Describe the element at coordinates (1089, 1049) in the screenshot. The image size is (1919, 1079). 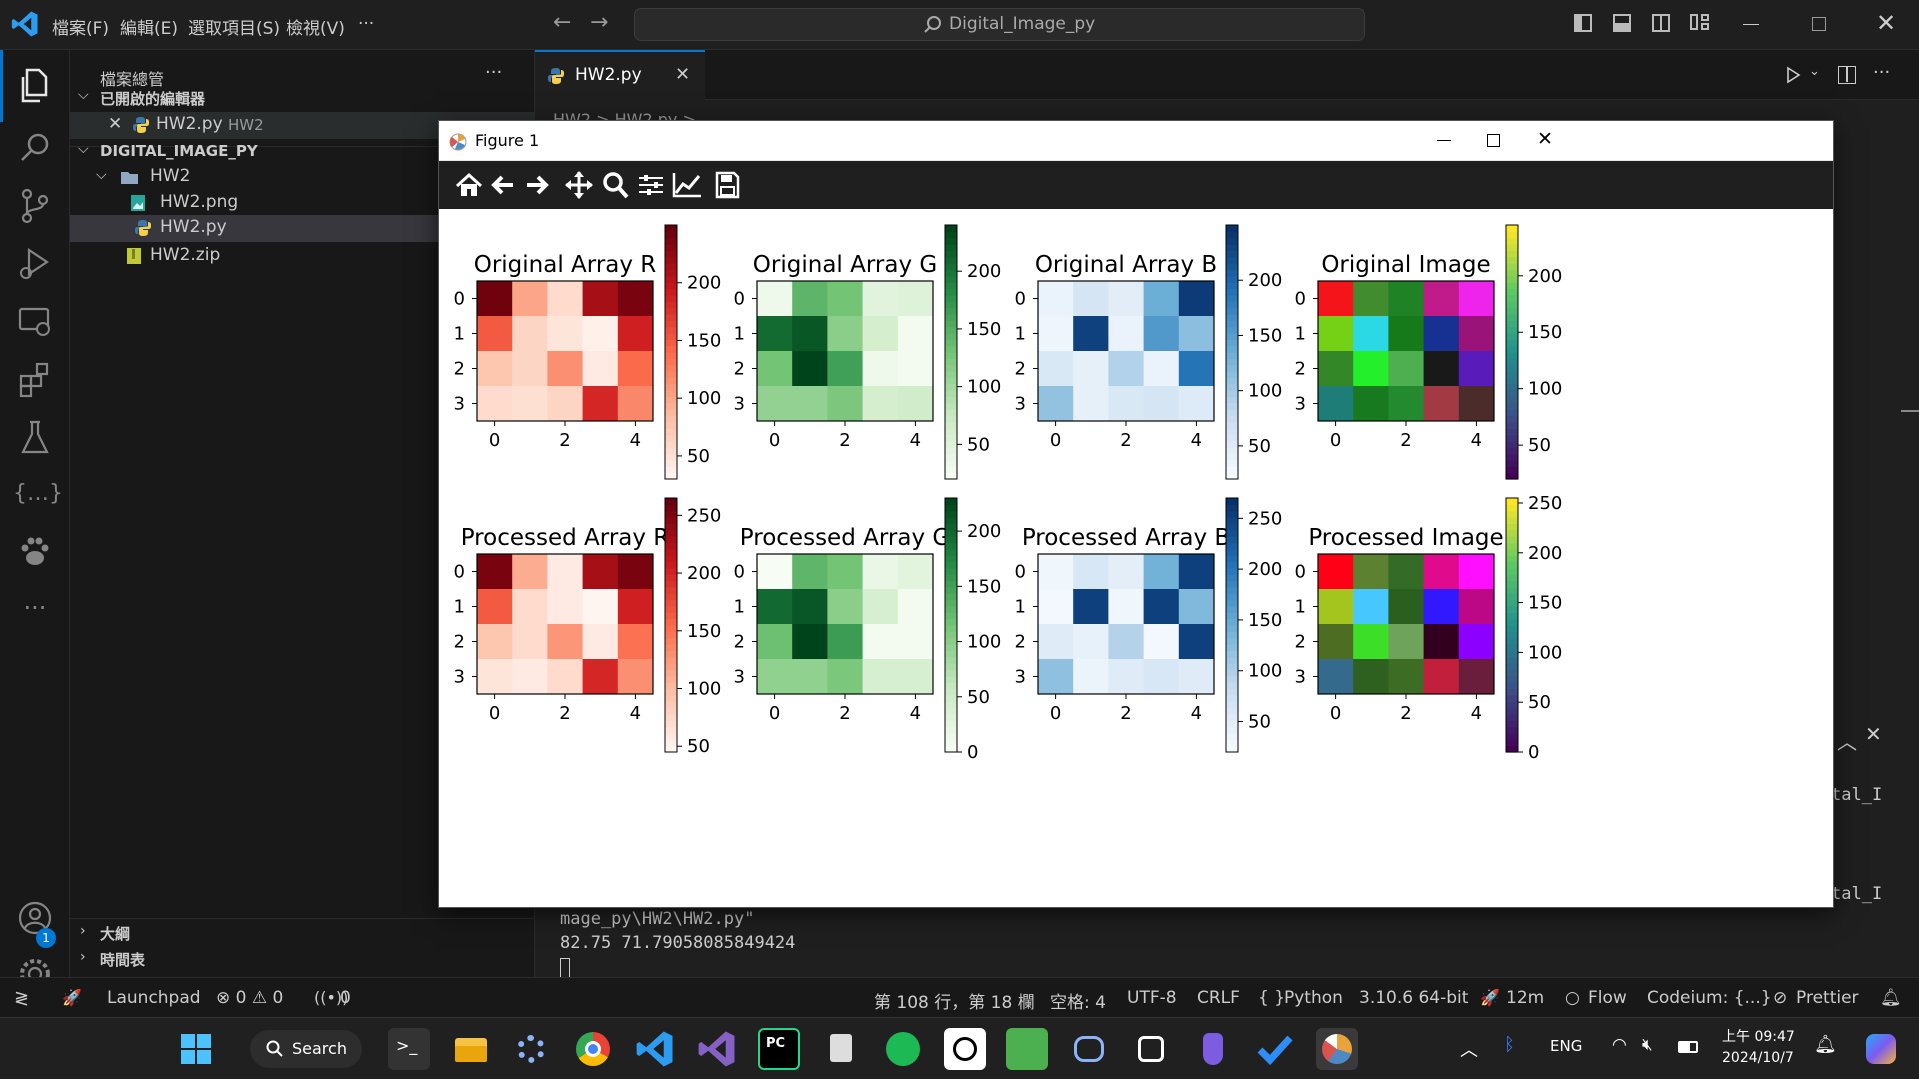
I see `remote-app-icon` at that location.